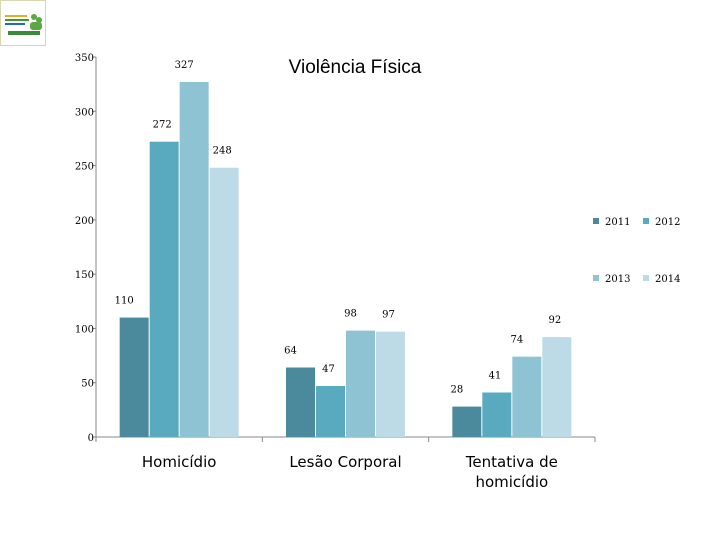  What do you see at coordinates (511, 472) in the screenshot?
I see `category-label: Tentativa de homicídio` at bounding box center [511, 472].